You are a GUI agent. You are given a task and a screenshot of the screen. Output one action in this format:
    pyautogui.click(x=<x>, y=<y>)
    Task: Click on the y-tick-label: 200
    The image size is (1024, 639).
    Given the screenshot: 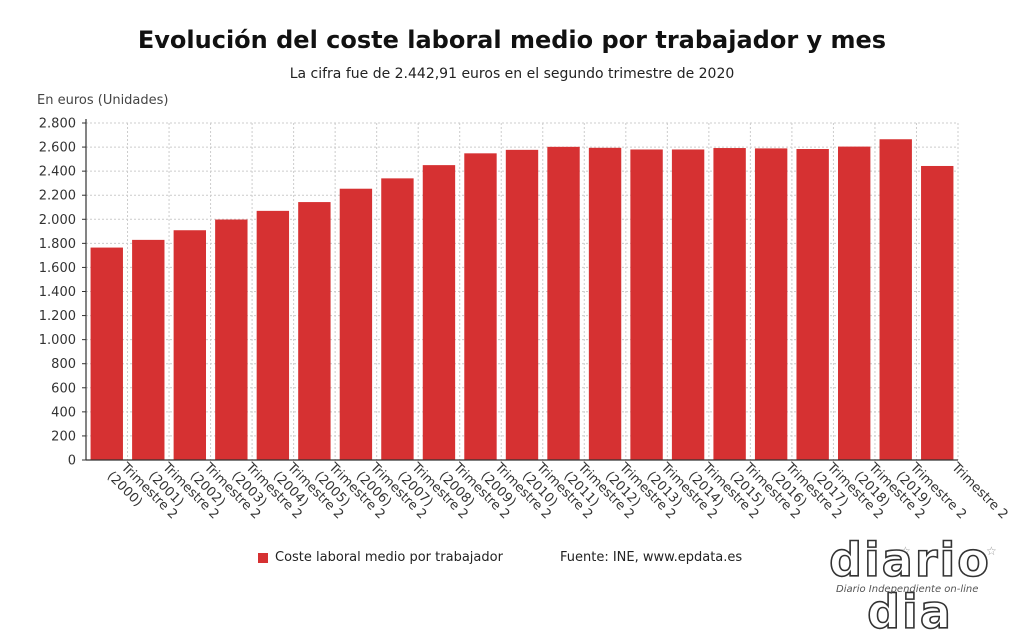 What is the action you would take?
    pyautogui.click(x=63, y=436)
    